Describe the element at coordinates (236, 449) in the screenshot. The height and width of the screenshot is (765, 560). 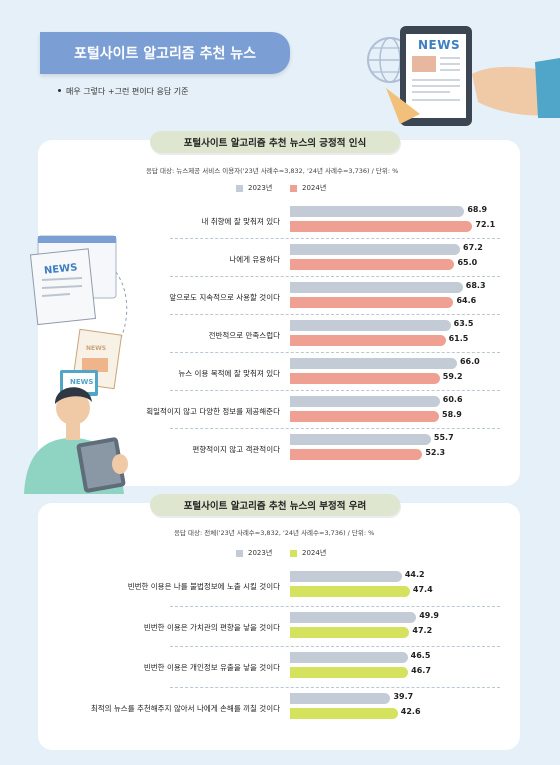
I see `category-label: 편향적이지 않고 객관적이다` at that location.